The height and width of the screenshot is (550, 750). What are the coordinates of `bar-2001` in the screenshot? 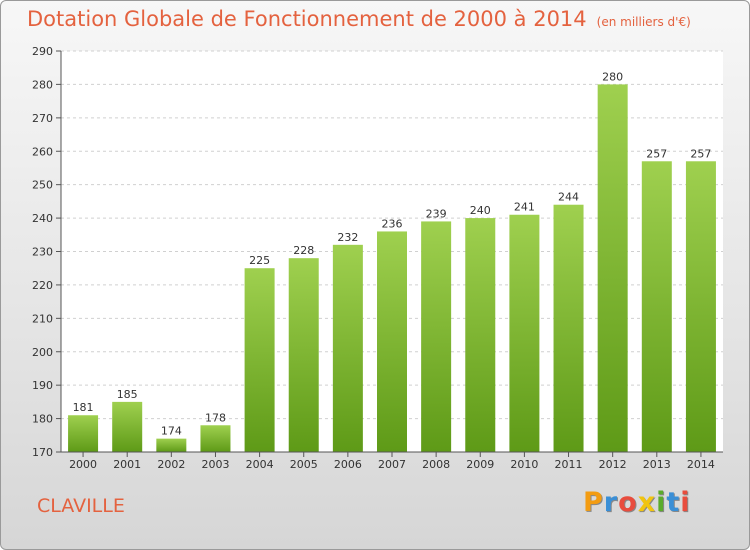 It's located at (127, 426).